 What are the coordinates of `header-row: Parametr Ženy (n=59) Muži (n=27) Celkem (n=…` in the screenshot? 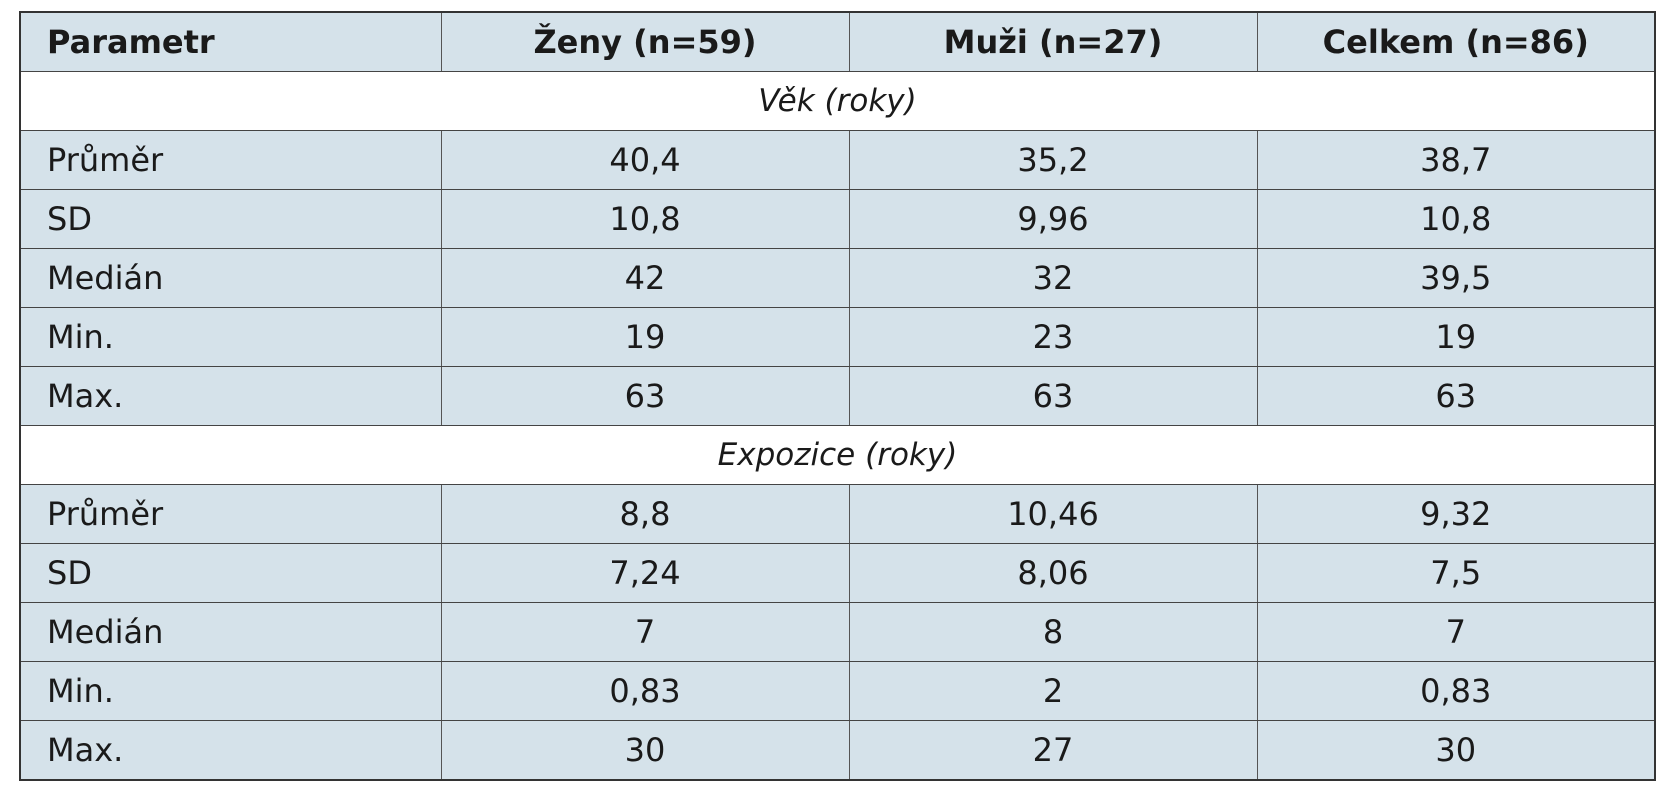 It's located at (837, 41).